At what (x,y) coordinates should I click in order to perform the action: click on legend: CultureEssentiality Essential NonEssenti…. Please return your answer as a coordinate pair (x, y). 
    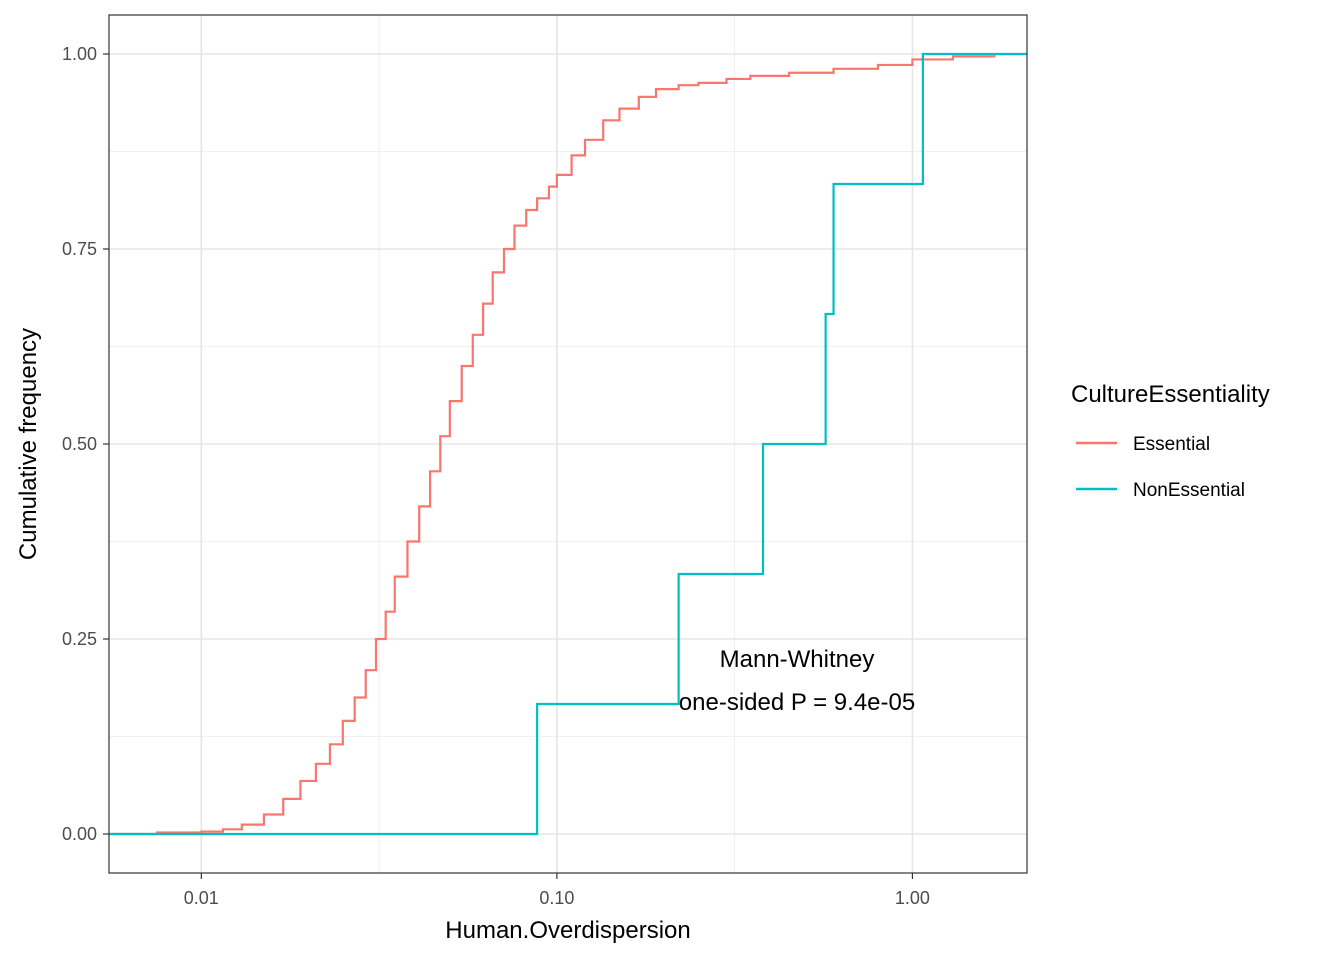
    Looking at the image, I should click on (1170, 441).